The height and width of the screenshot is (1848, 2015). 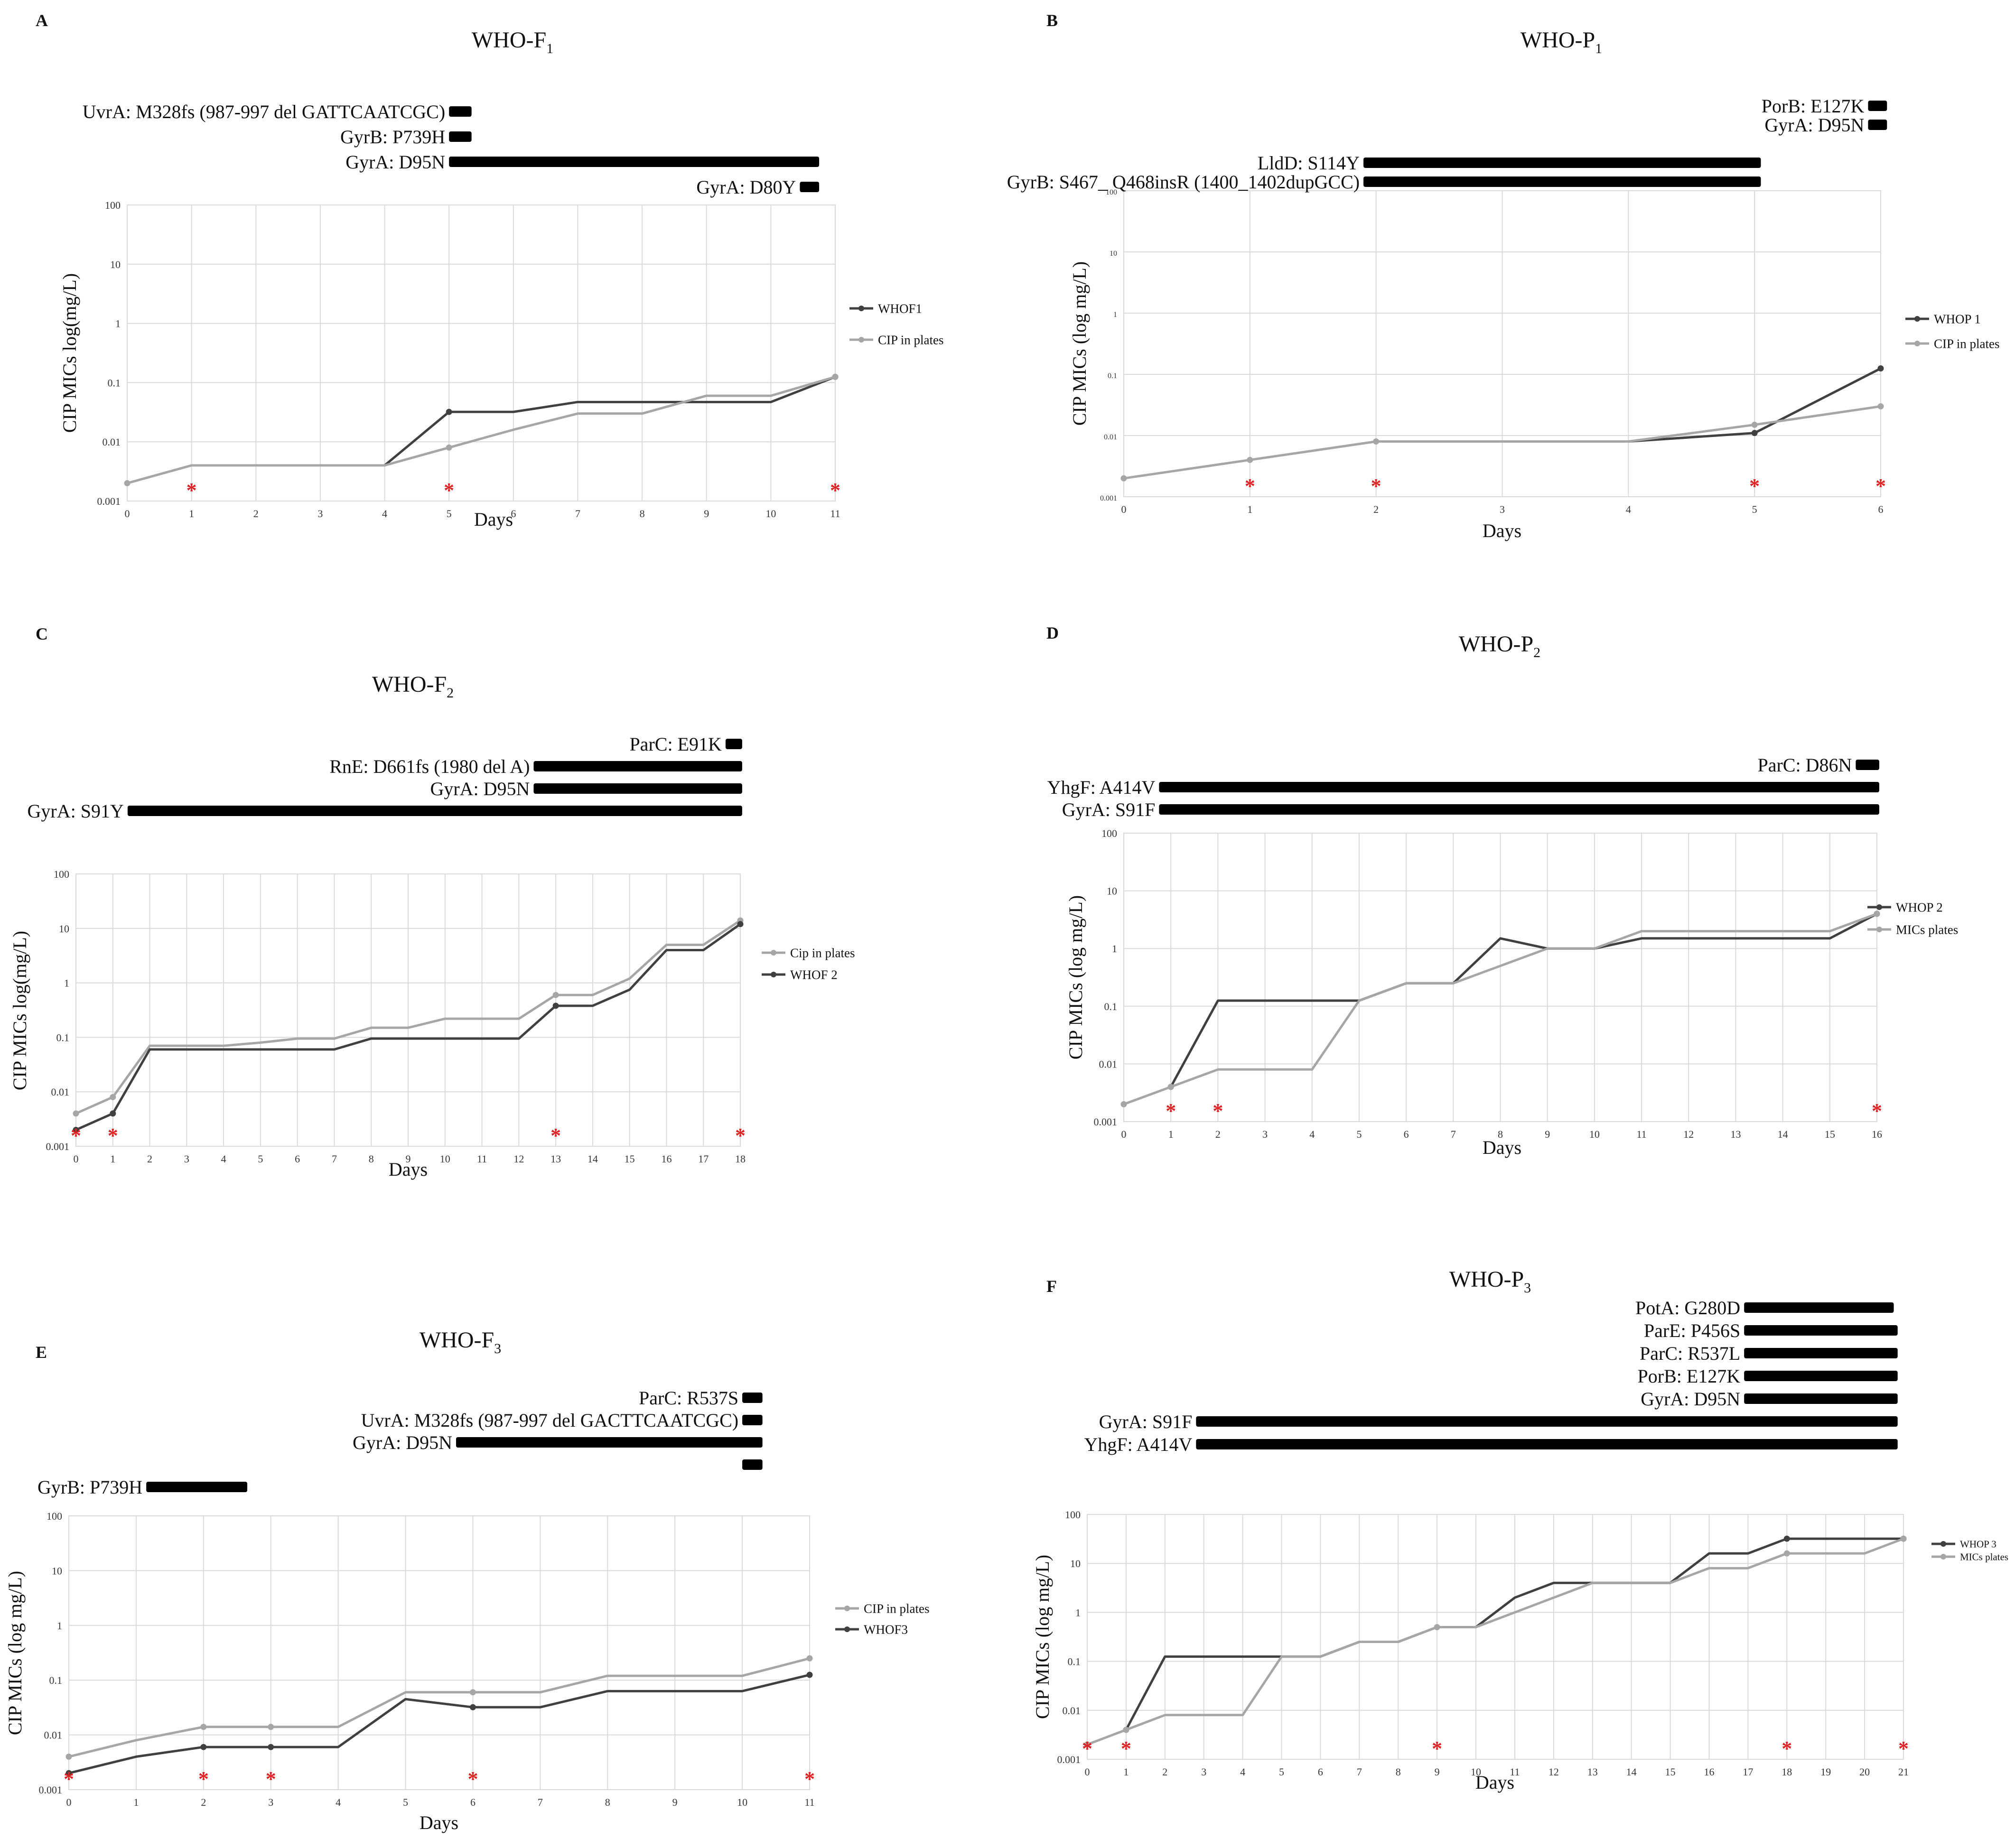 I want to click on x-tick-label: 15, so click(x=630, y=1159).